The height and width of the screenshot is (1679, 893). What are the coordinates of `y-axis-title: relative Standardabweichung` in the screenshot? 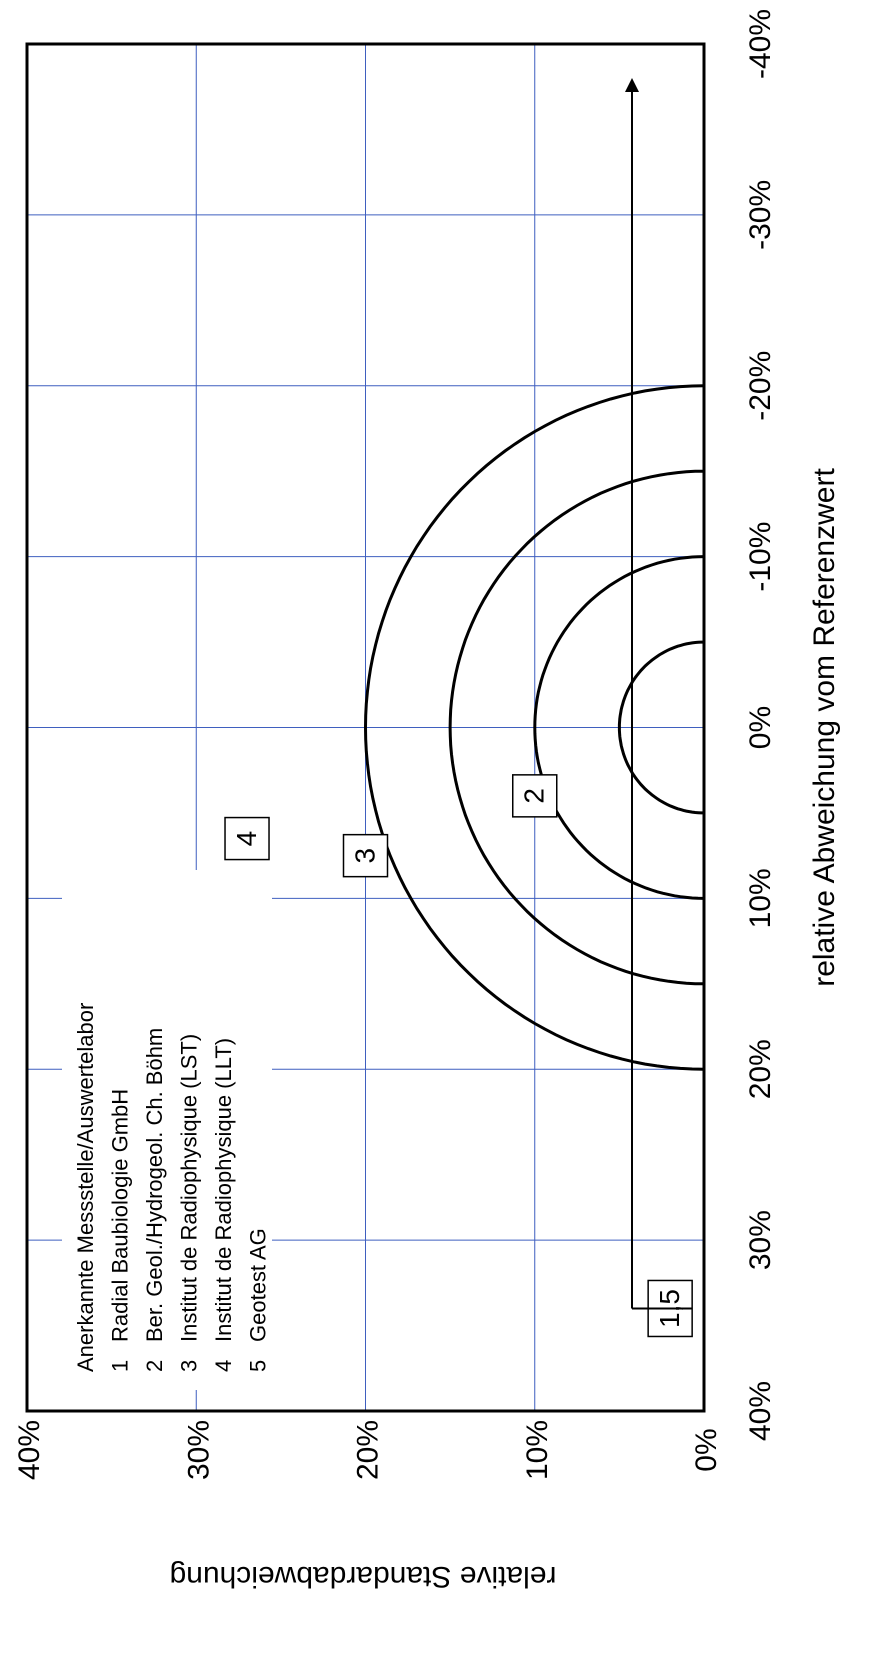 It's located at (363, 1576).